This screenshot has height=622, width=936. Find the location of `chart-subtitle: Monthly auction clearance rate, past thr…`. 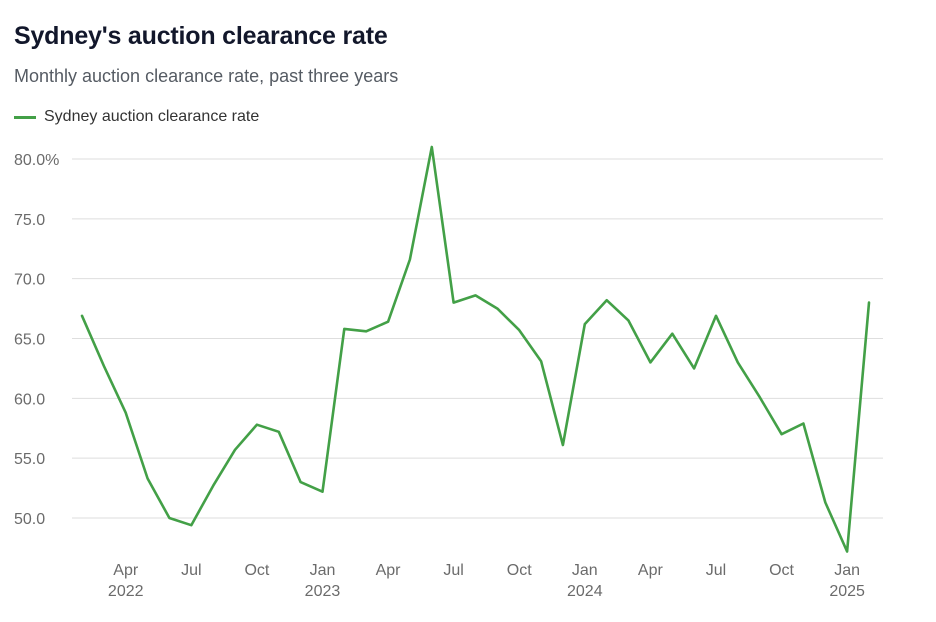

chart-subtitle: Monthly auction clearance rate, past thr… is located at coordinates (206, 76).